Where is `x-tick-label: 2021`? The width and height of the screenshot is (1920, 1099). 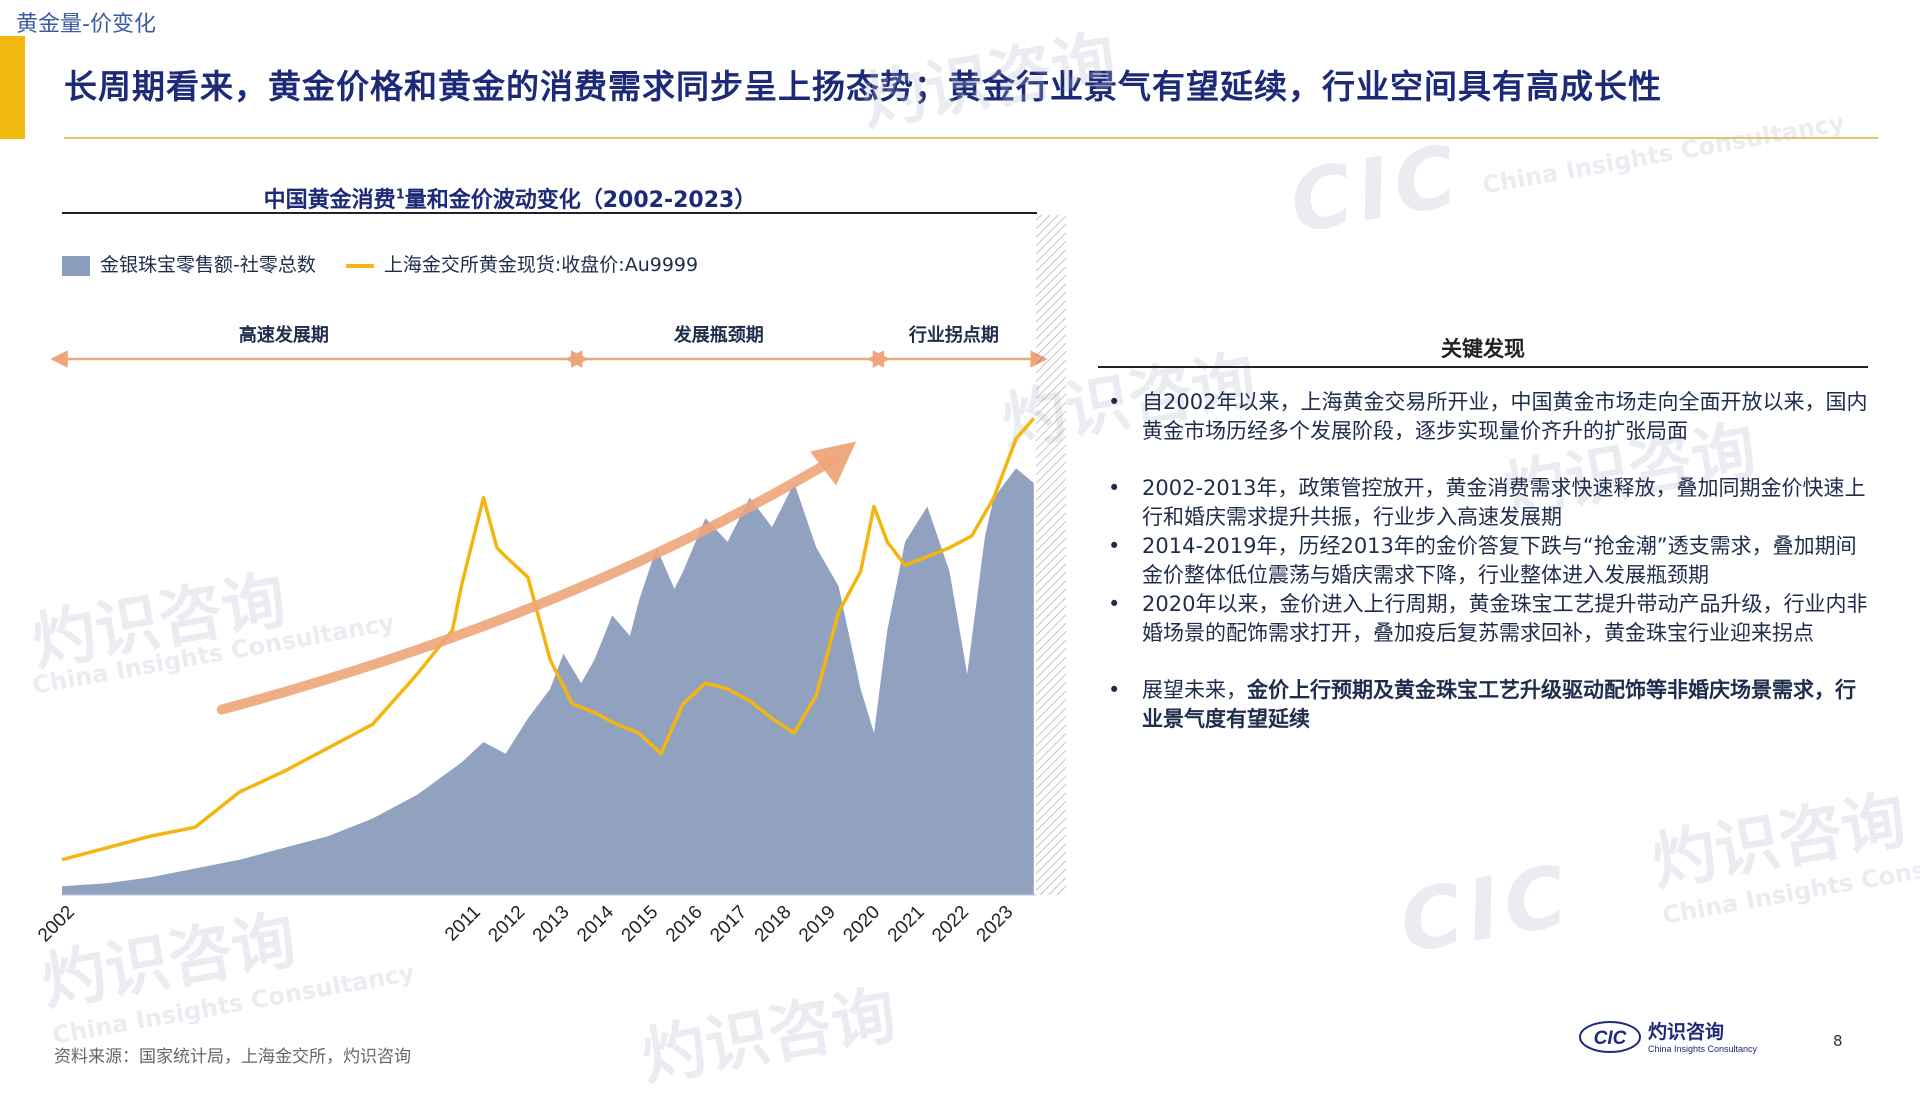
x-tick-label: 2021 is located at coordinates (906, 924).